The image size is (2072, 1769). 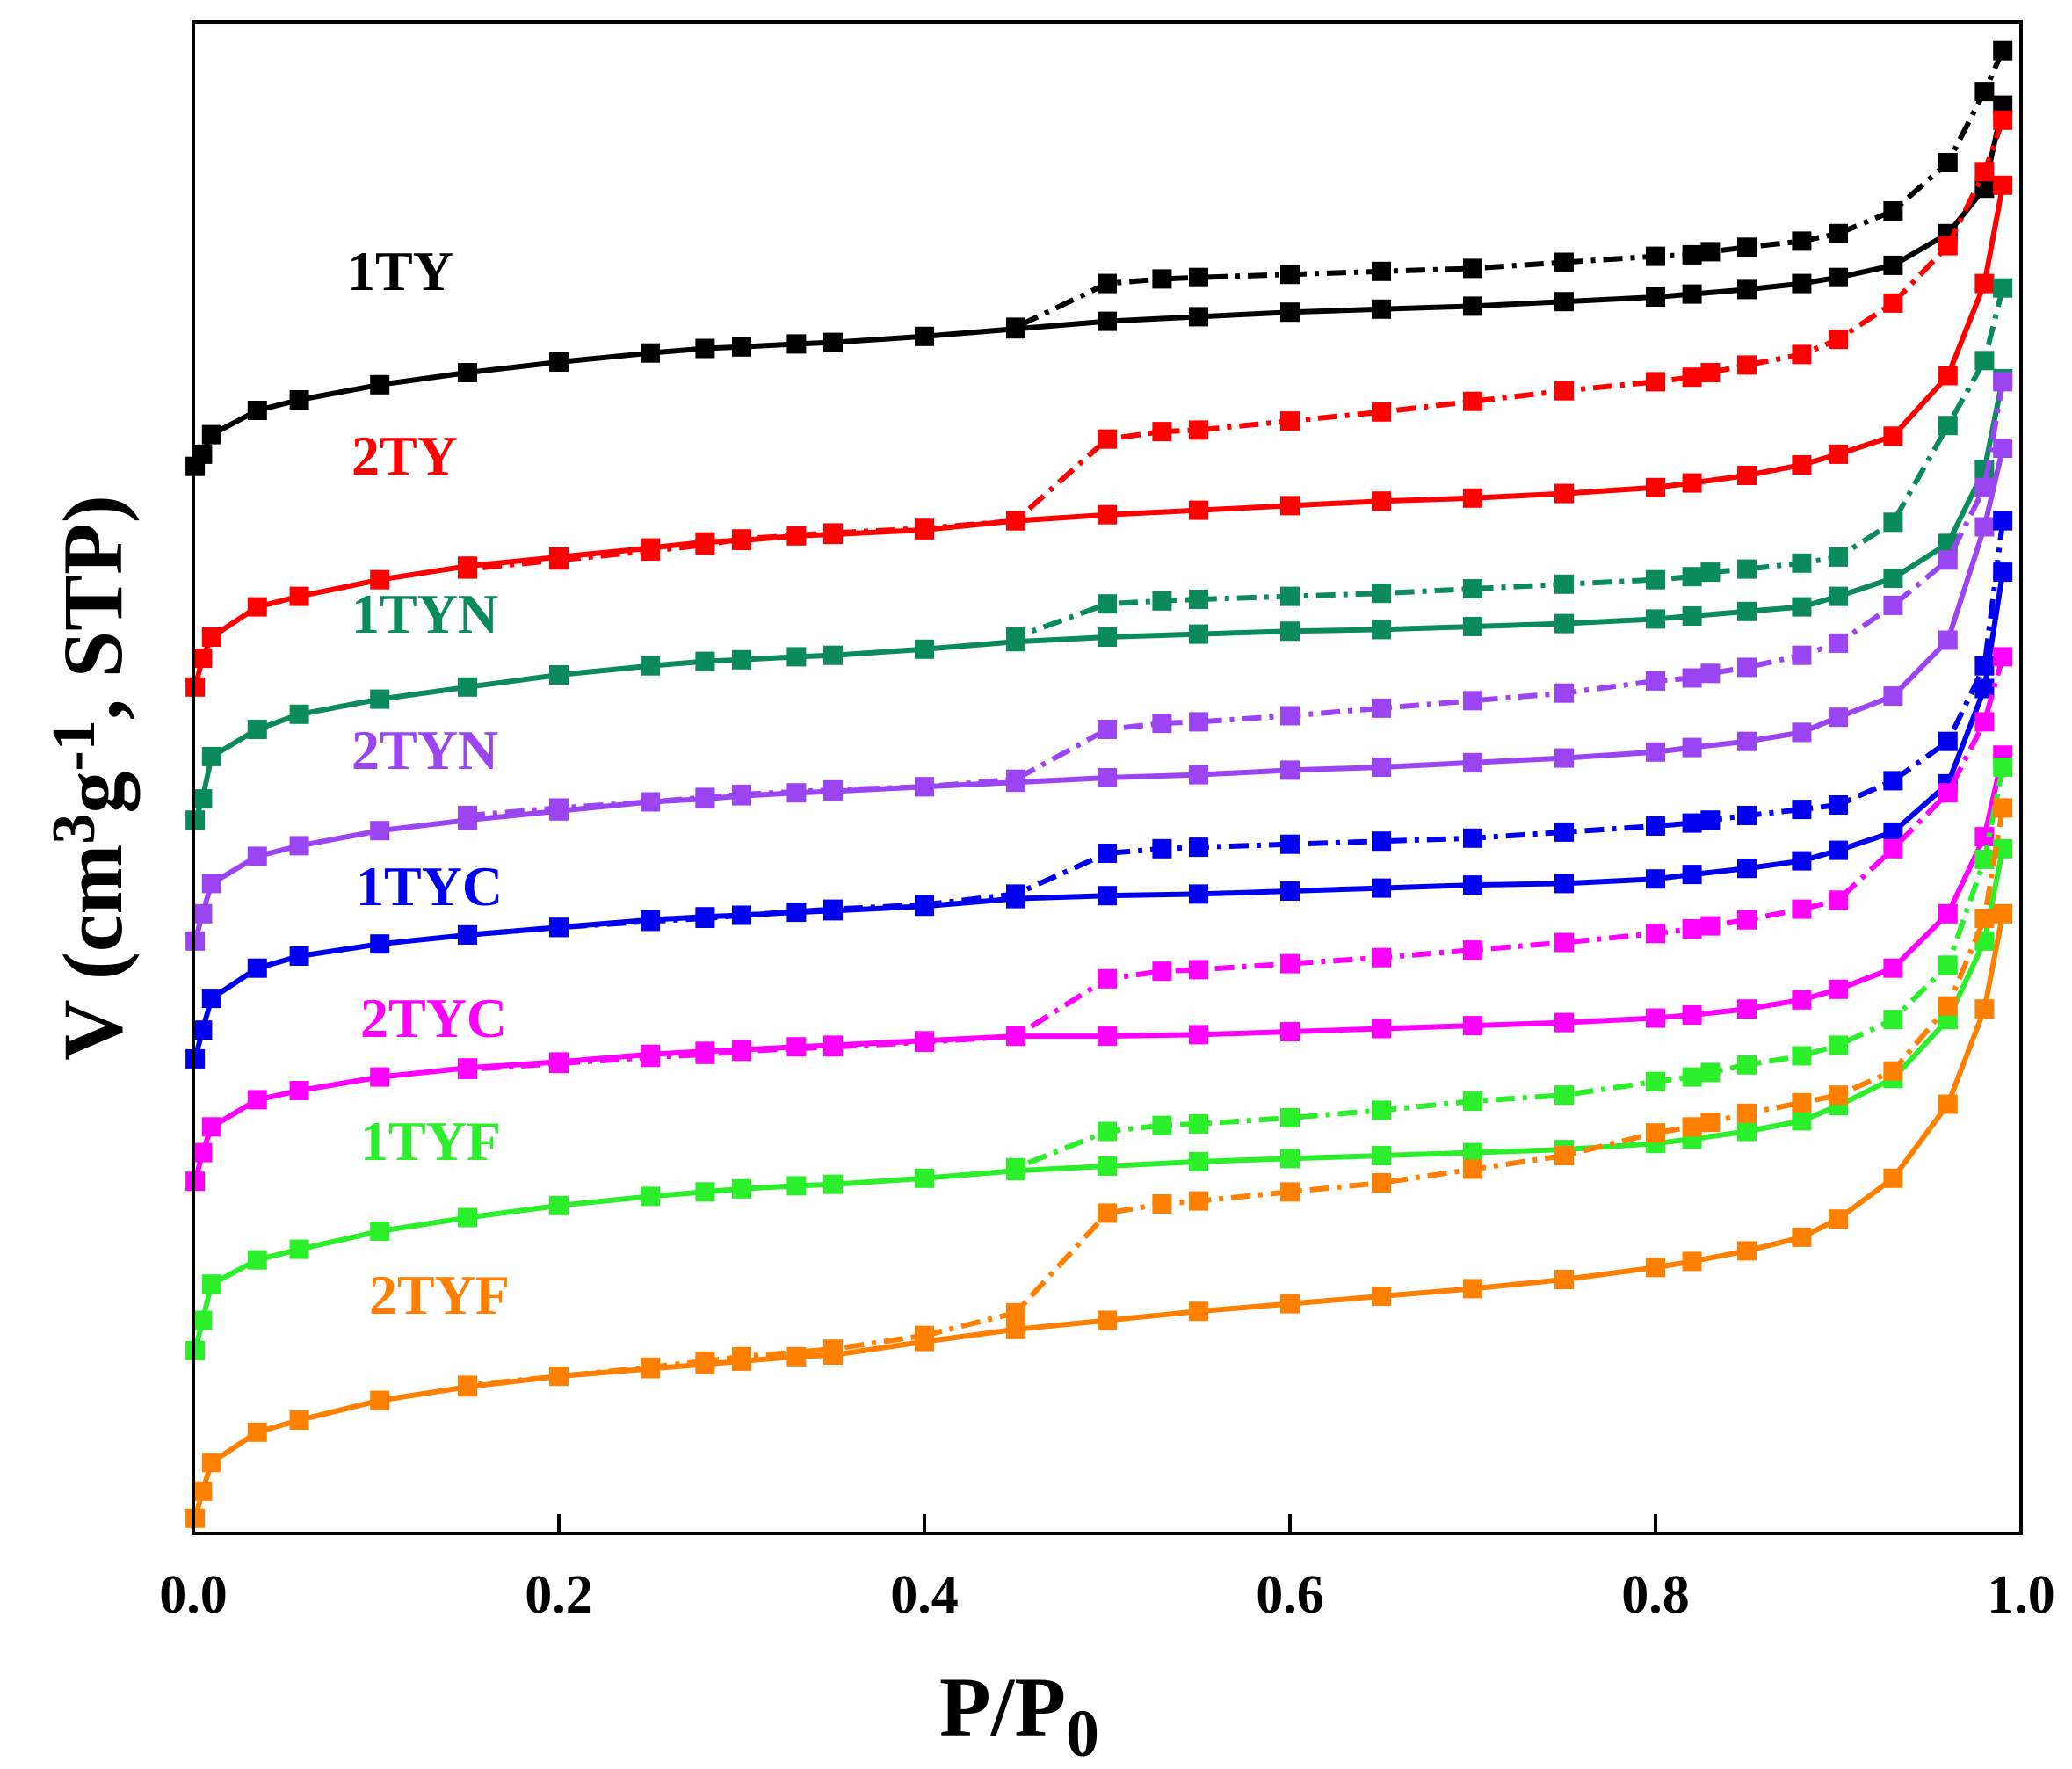 What do you see at coordinates (439, 1295) in the screenshot?
I see `series-label: 2TYF` at bounding box center [439, 1295].